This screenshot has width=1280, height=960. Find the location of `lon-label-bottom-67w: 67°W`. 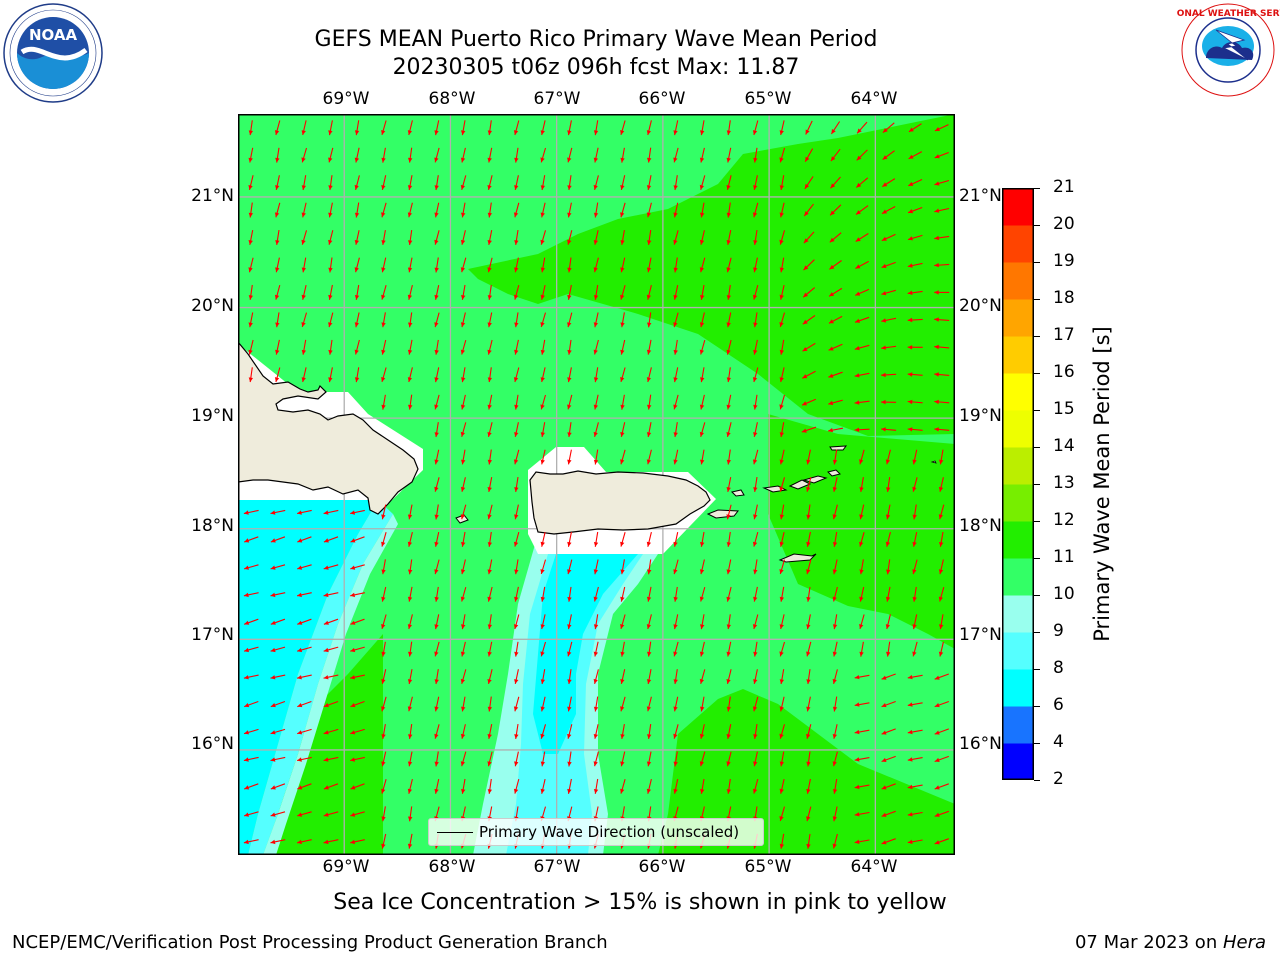

lon-label-bottom-67w: 67°W is located at coordinates (557, 867).